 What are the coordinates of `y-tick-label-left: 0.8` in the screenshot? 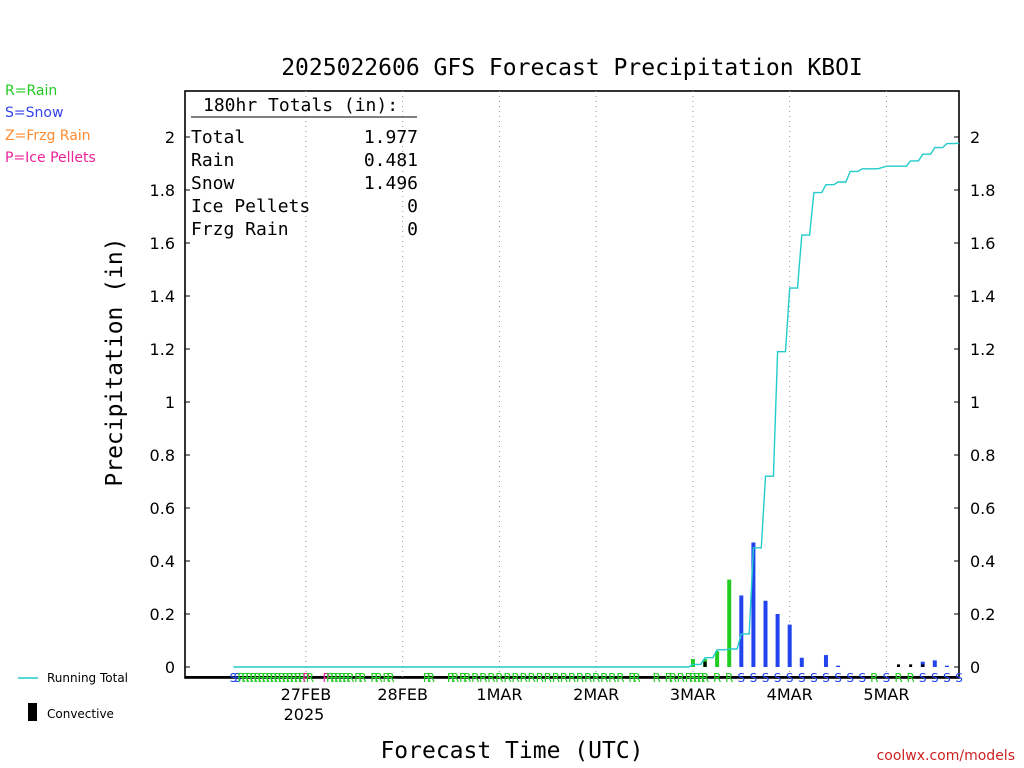 It's located at (162, 455).